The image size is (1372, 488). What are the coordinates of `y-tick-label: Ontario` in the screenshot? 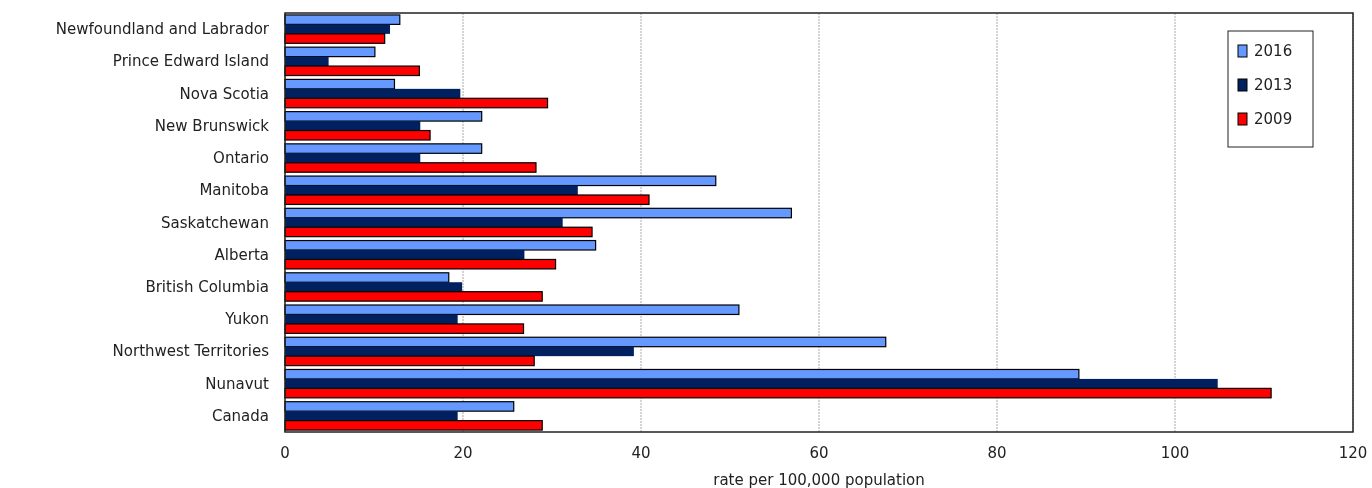 It's located at (241, 158).